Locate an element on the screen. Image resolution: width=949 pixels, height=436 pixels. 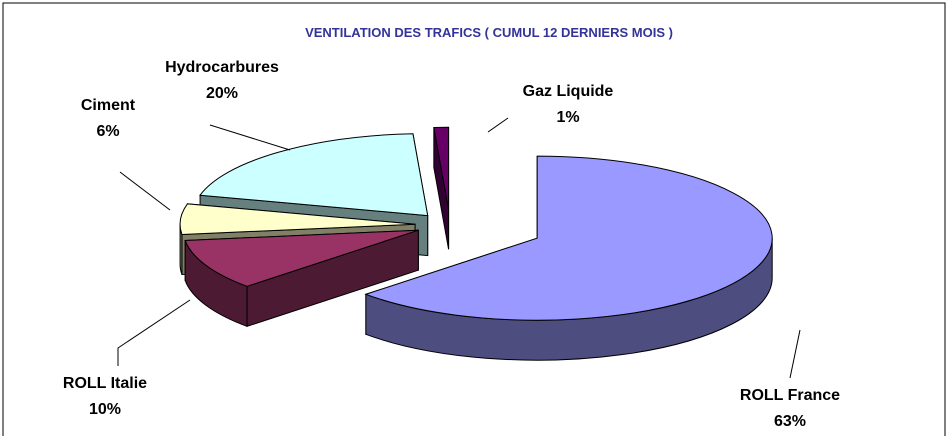
slice-label: Gaz Liquide is located at coordinates (568, 91).